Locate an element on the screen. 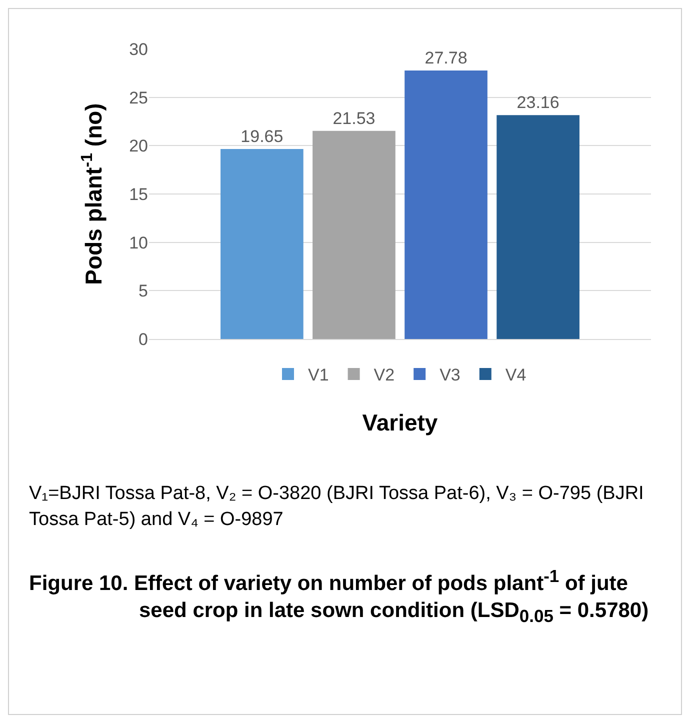 This screenshot has height=725, width=692. x-axis-title: Variety is located at coordinates (400, 423).